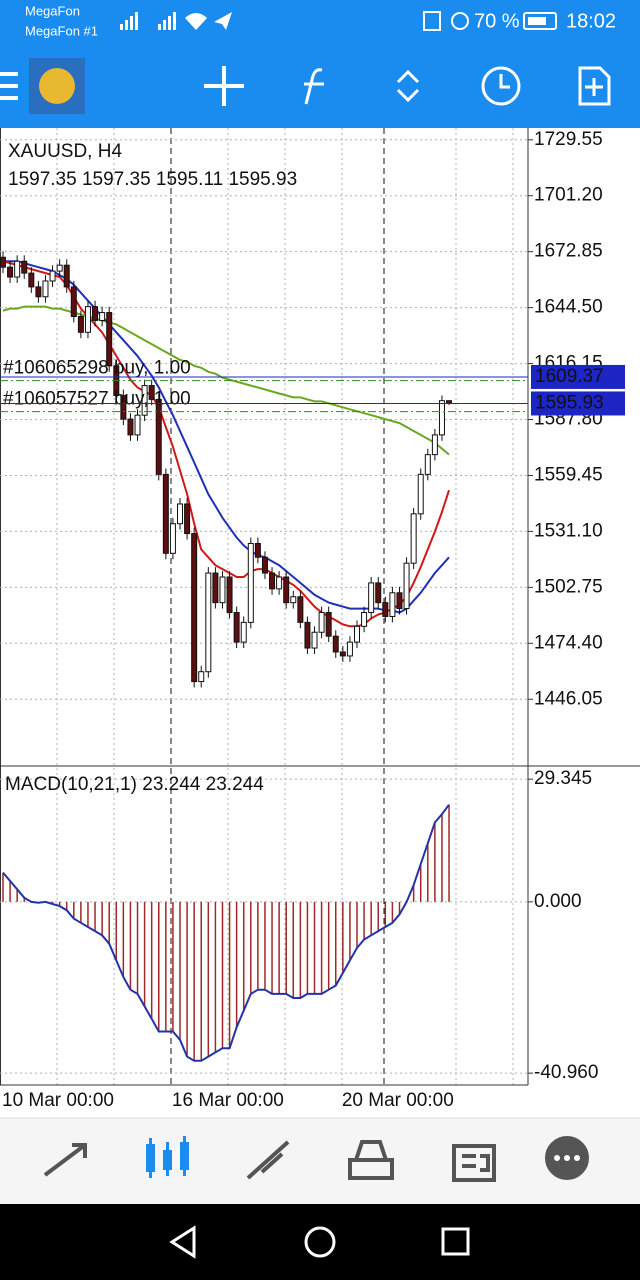 The width and height of the screenshot is (640, 1285). Describe the element at coordinates (320, 1161) in the screenshot. I see `tab-bar` at that location.